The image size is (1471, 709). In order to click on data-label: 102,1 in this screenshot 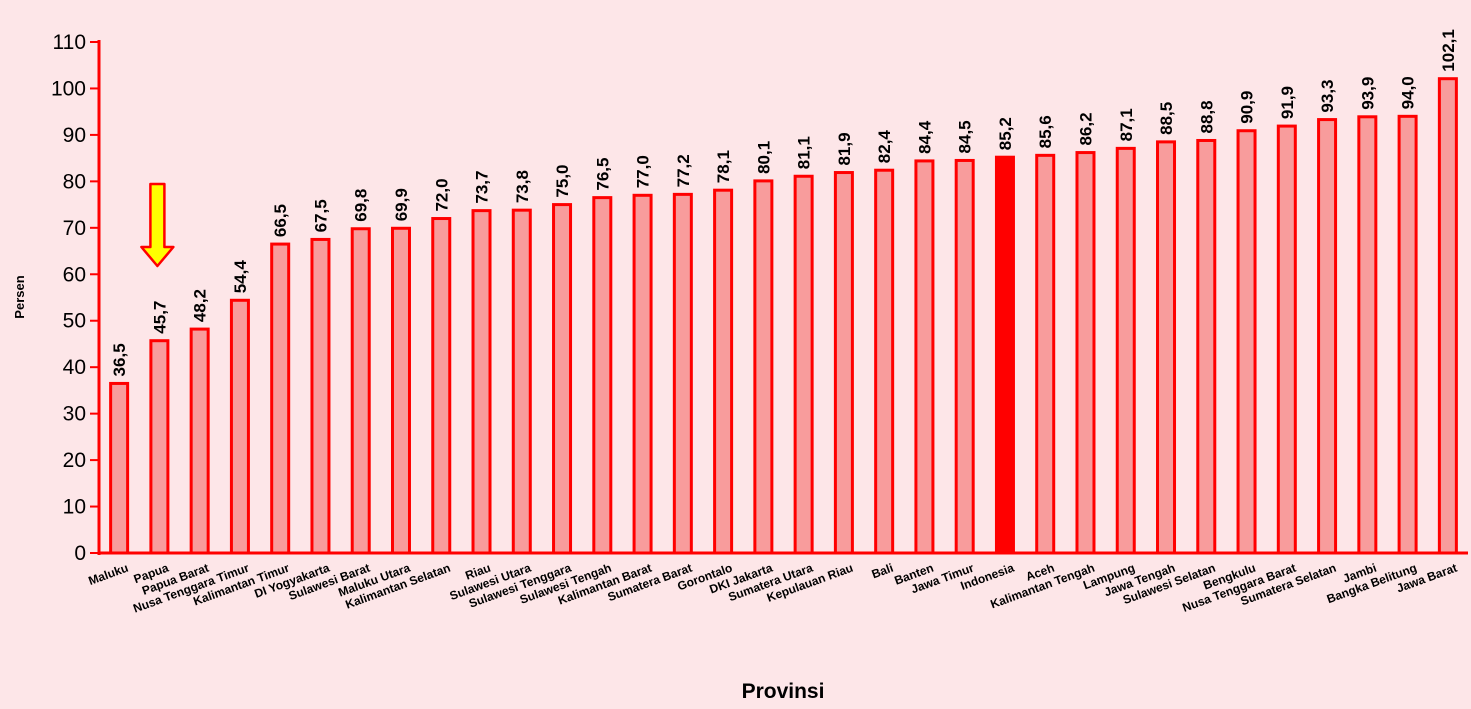, I will do `click(1448, 50)`.